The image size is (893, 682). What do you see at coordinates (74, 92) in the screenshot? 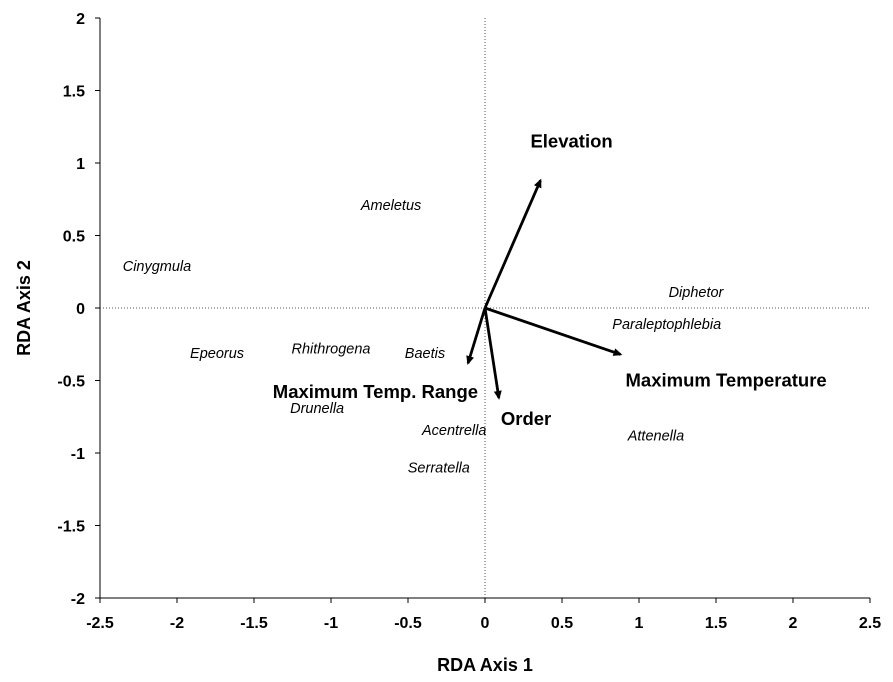
I see `y-tick-label: 1.5` at bounding box center [74, 92].